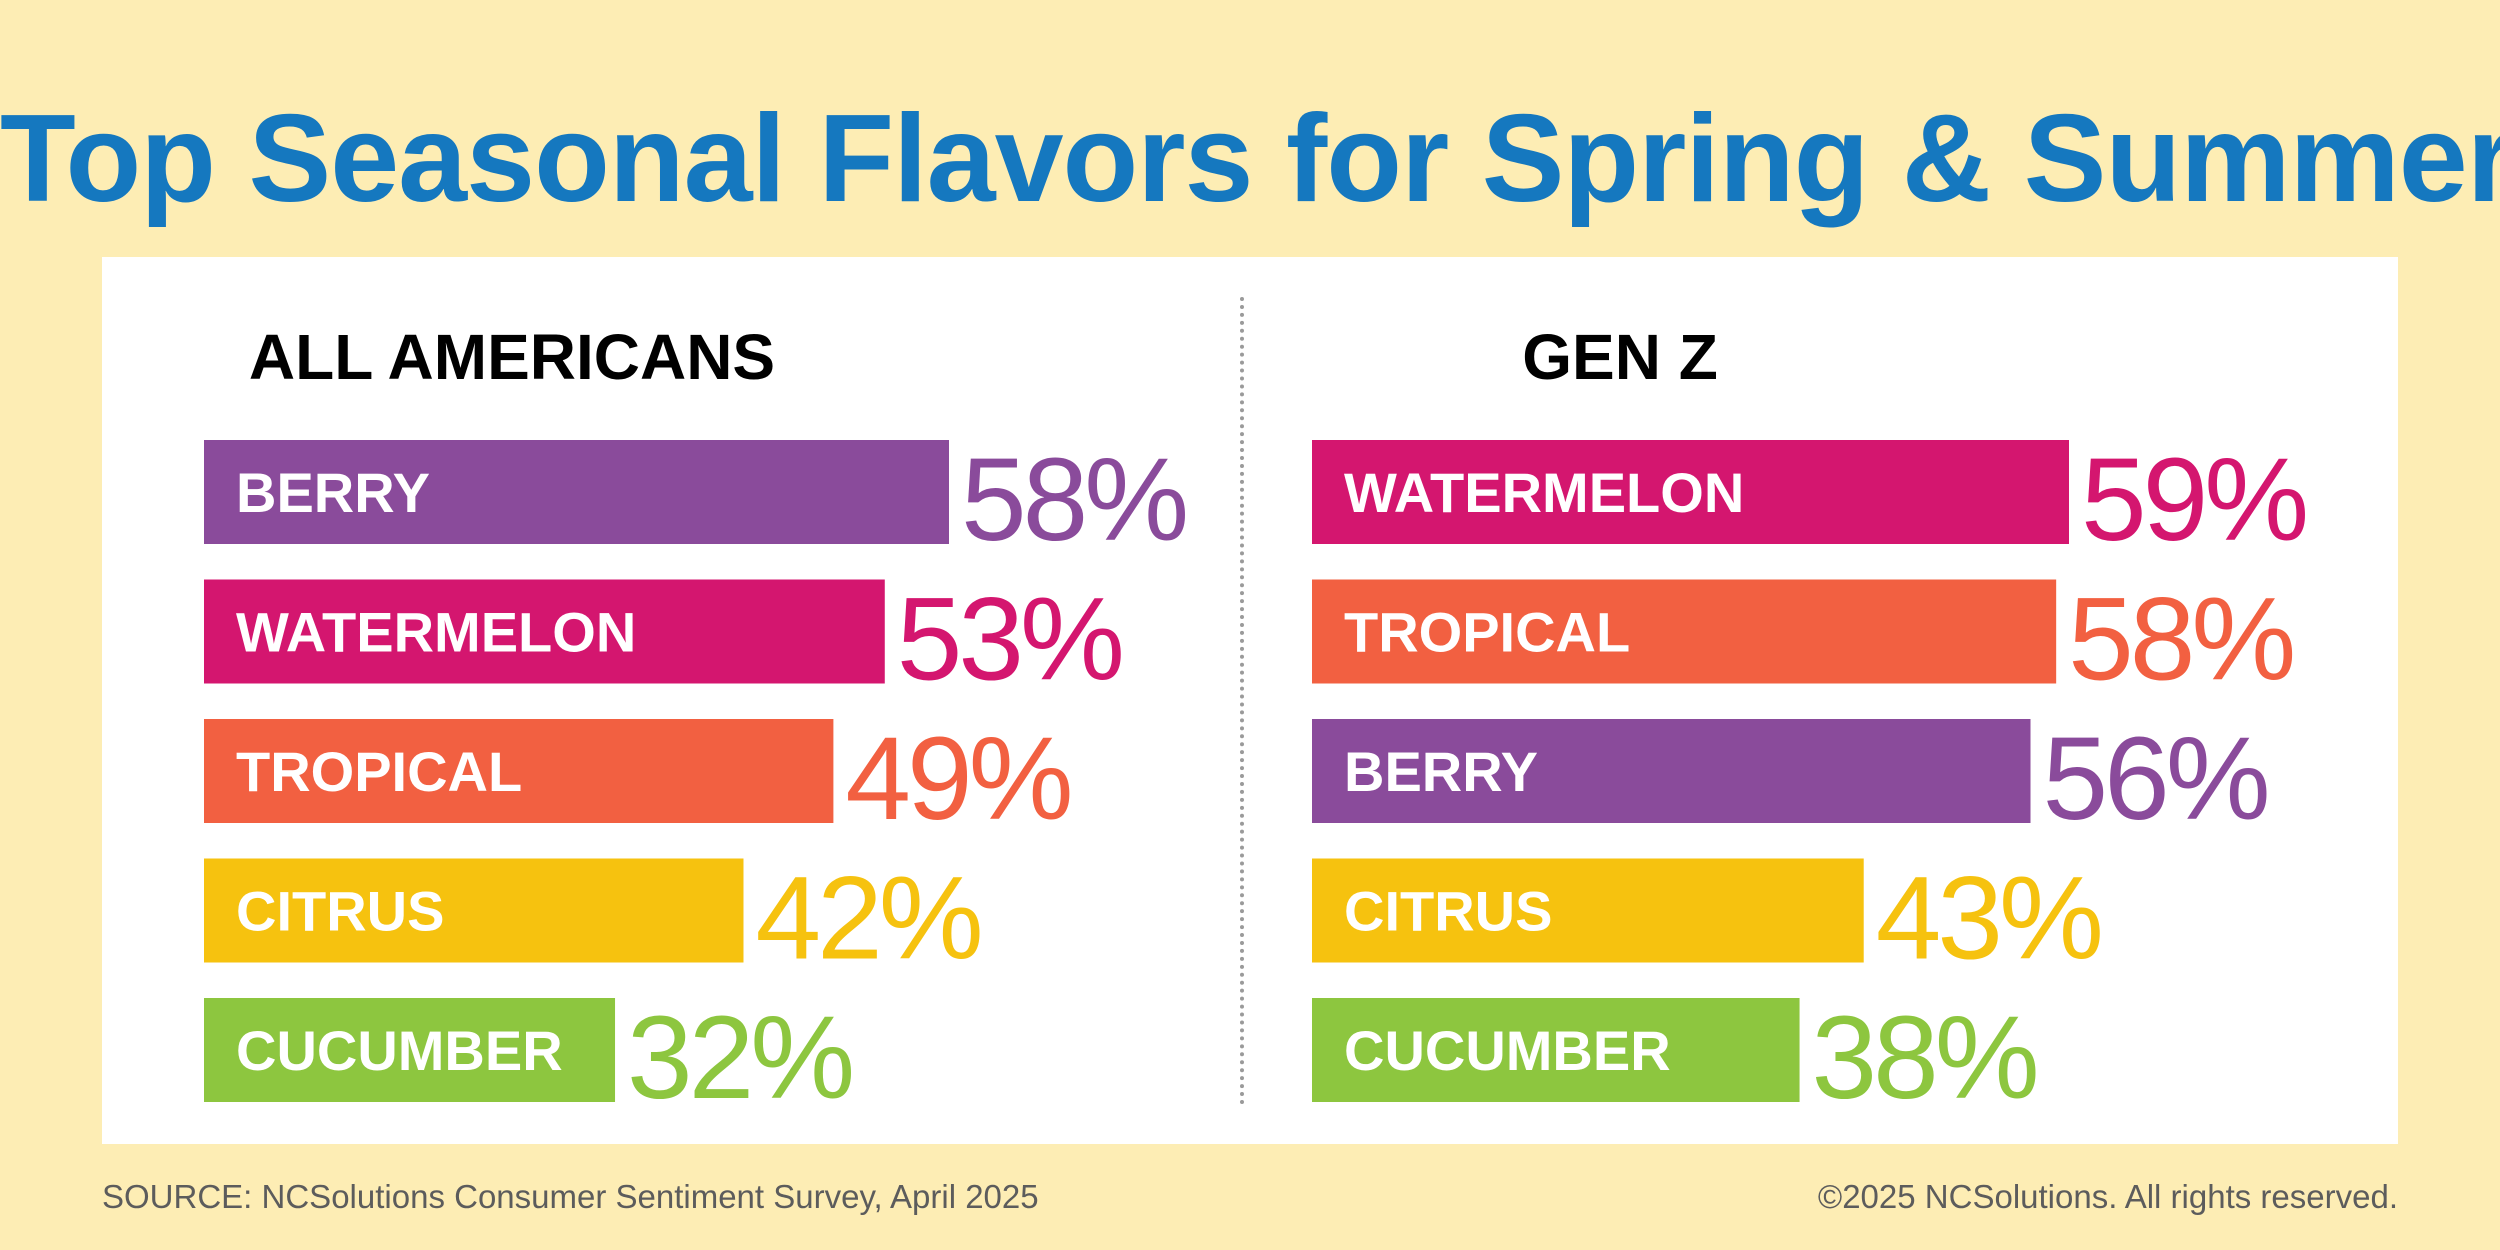  Describe the element at coordinates (867, 919) in the screenshot. I see `bar-value-citrus: 42%` at that location.